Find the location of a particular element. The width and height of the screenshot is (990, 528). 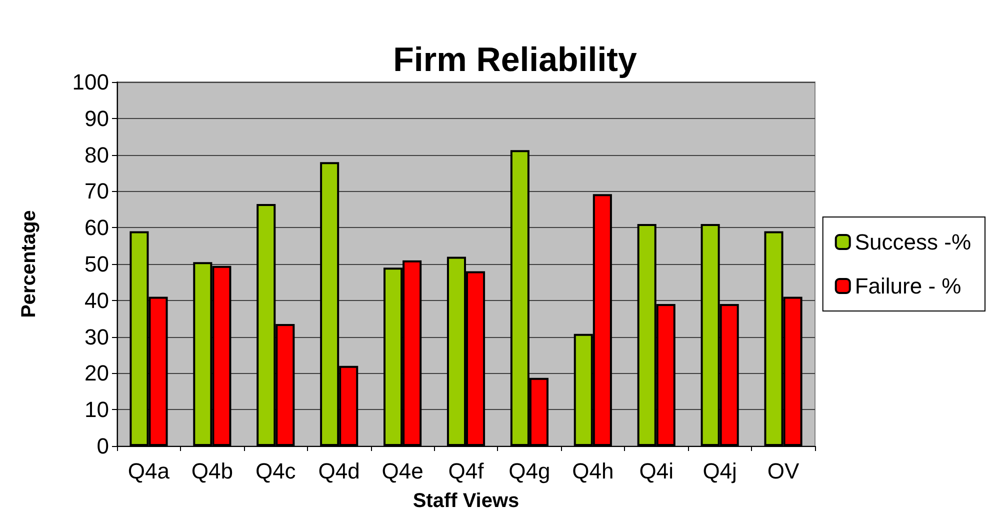

x-tick-label: Q4e is located at coordinates (403, 471).